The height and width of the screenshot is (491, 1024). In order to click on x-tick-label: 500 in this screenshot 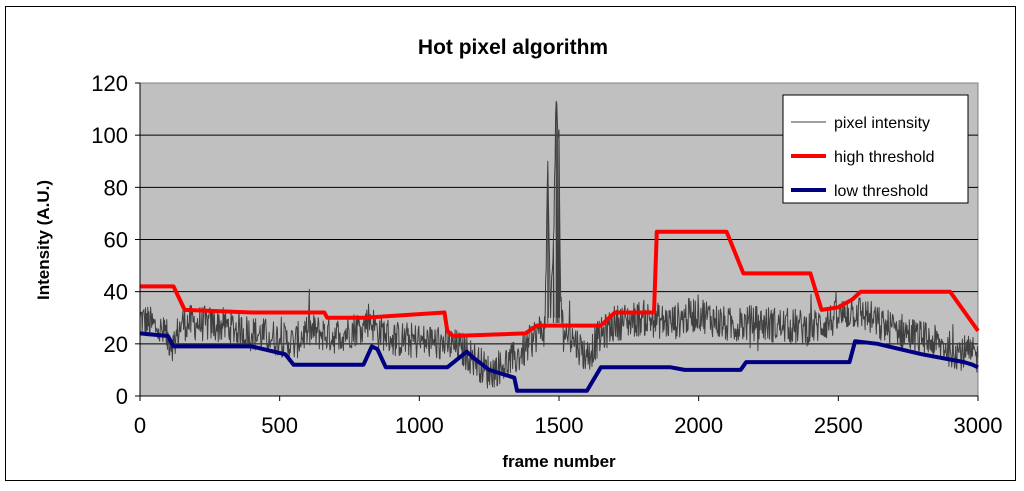, I will do `click(279, 425)`.